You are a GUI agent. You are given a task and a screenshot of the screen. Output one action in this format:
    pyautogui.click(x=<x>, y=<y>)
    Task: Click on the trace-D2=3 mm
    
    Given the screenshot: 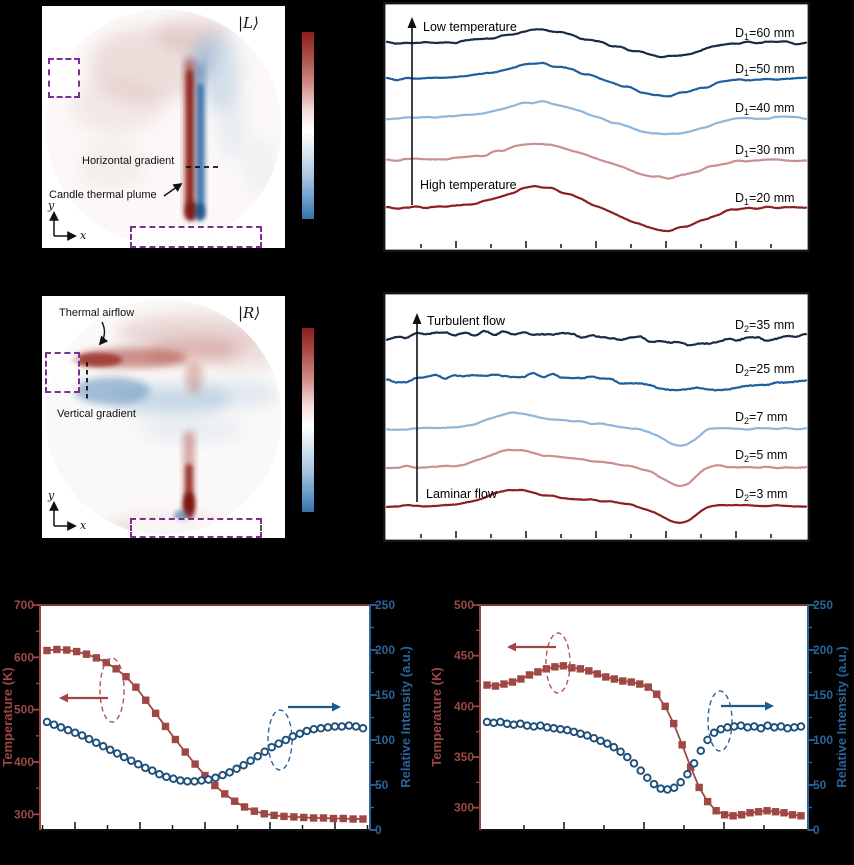 What is the action you would take?
    pyautogui.click(x=596, y=506)
    